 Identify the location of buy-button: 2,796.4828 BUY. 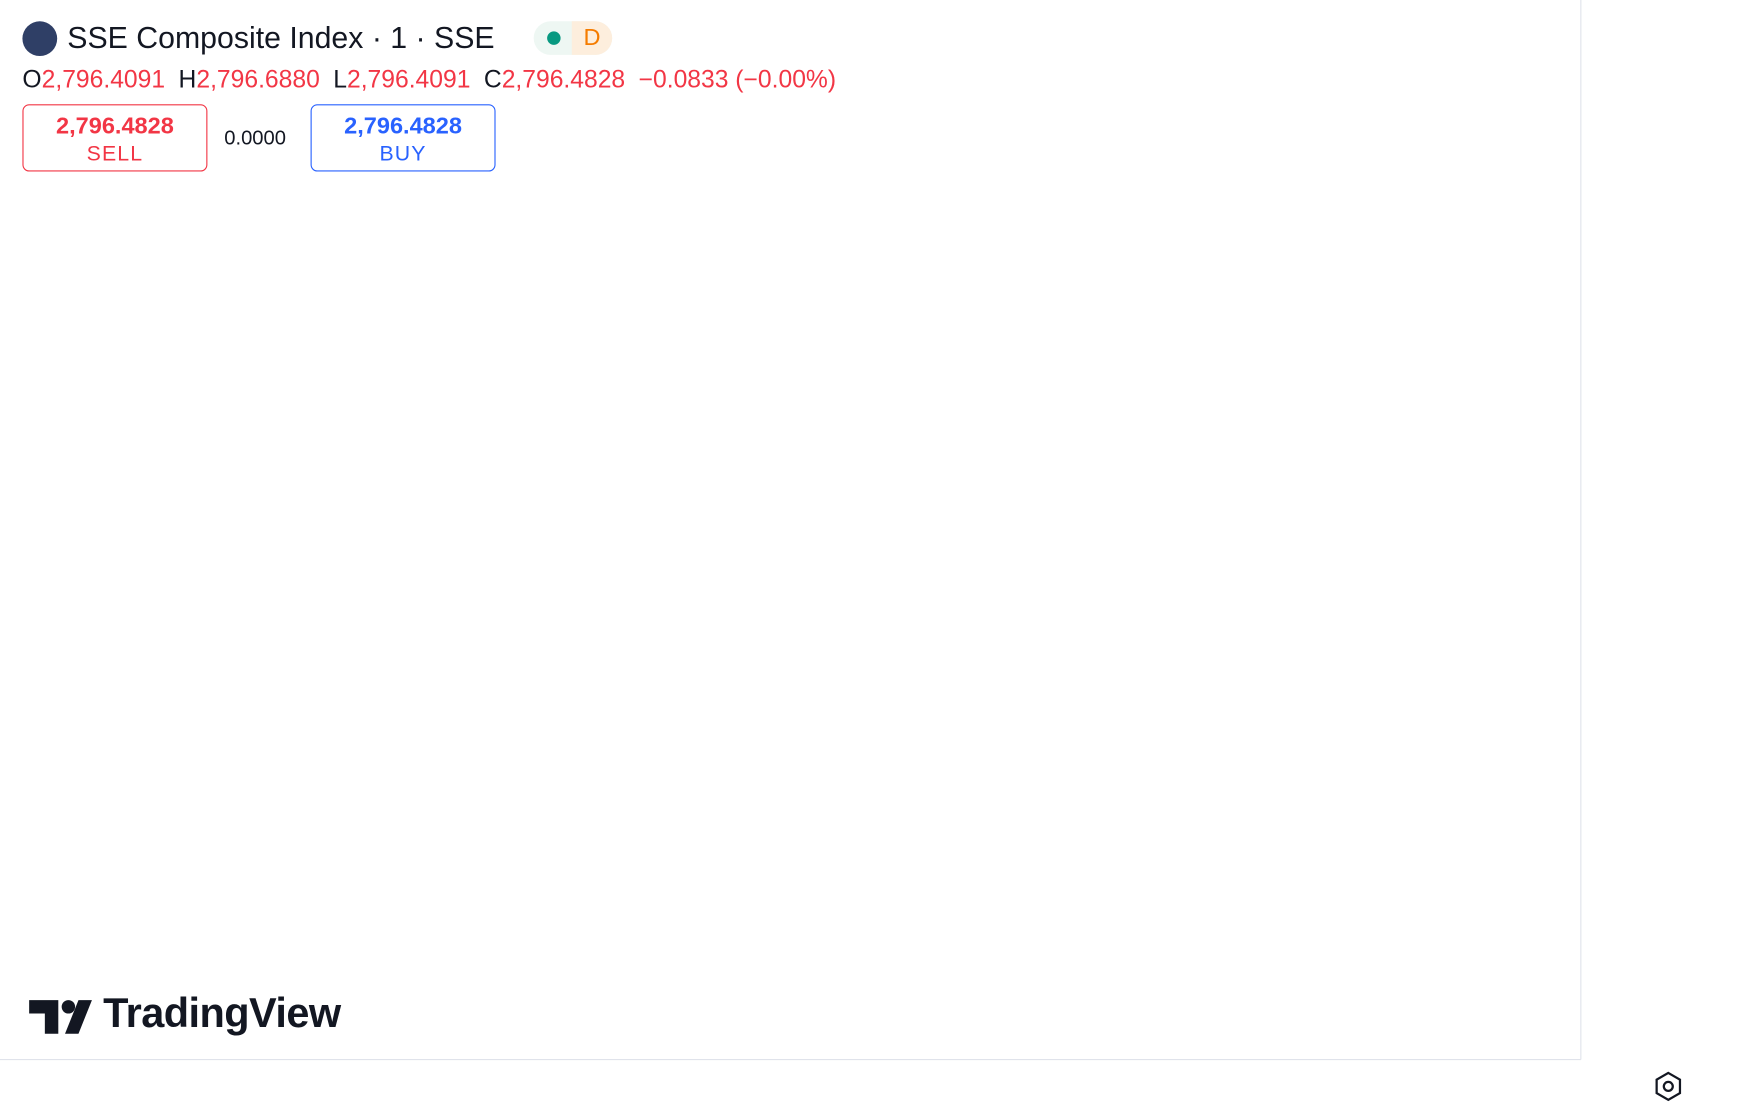
(403, 138).